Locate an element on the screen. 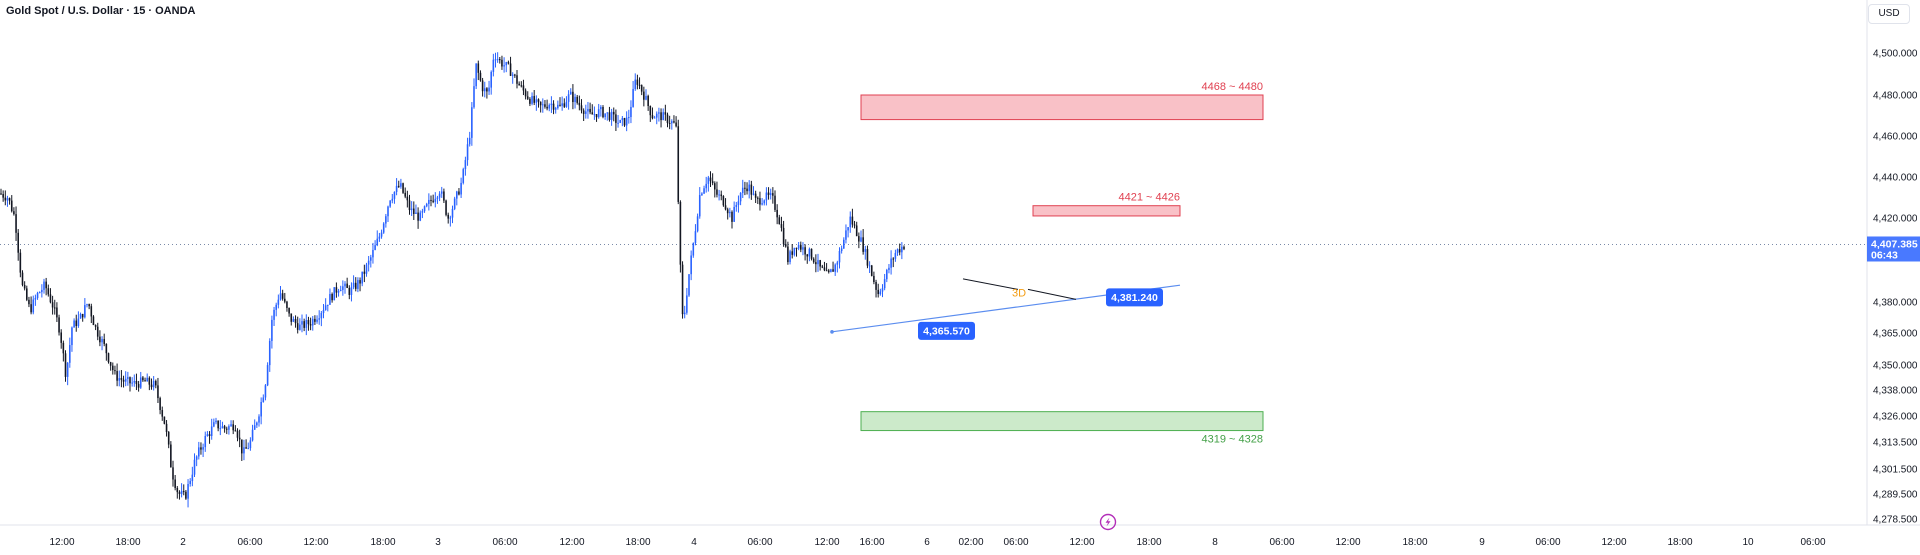 This screenshot has width=1920, height=555. swing-price-badge-text: 4,381.240 is located at coordinates (1134, 298).